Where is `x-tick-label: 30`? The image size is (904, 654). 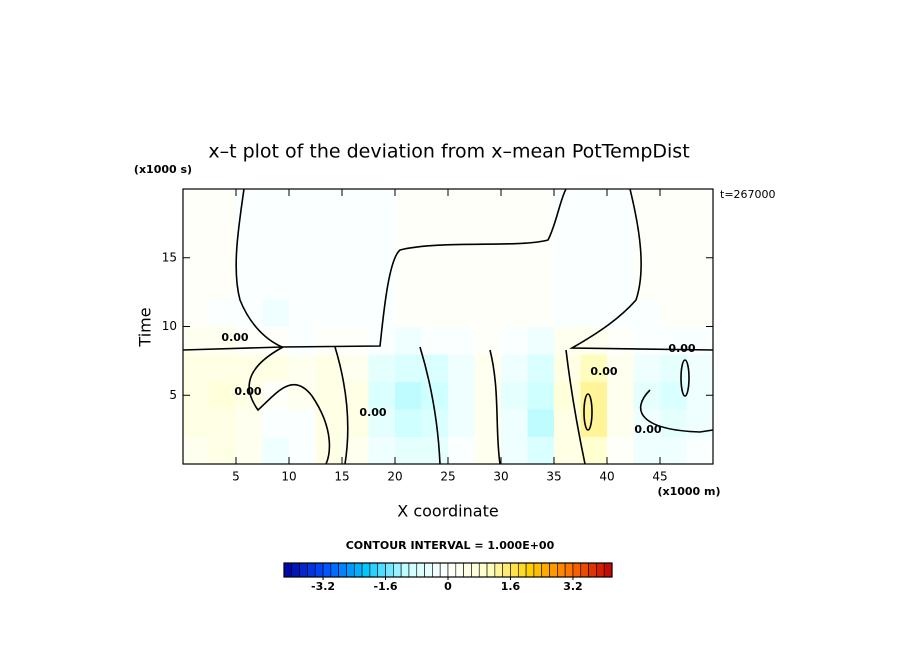 x-tick-label: 30 is located at coordinates (500, 477).